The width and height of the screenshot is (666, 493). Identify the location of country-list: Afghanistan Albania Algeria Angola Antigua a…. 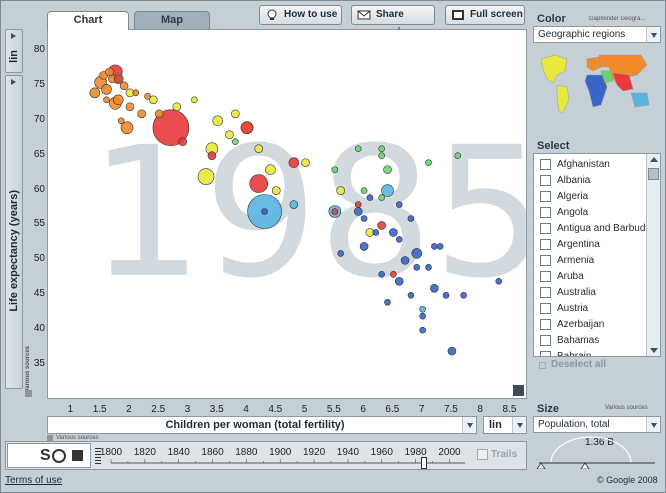
(597, 255).